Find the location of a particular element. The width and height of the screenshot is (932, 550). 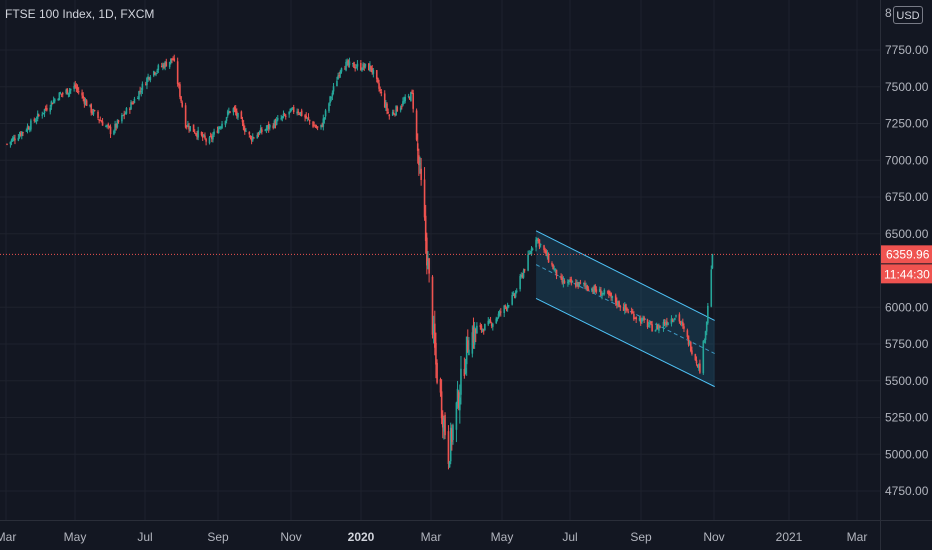

time-tick-label: Mar is located at coordinates (857, 537).